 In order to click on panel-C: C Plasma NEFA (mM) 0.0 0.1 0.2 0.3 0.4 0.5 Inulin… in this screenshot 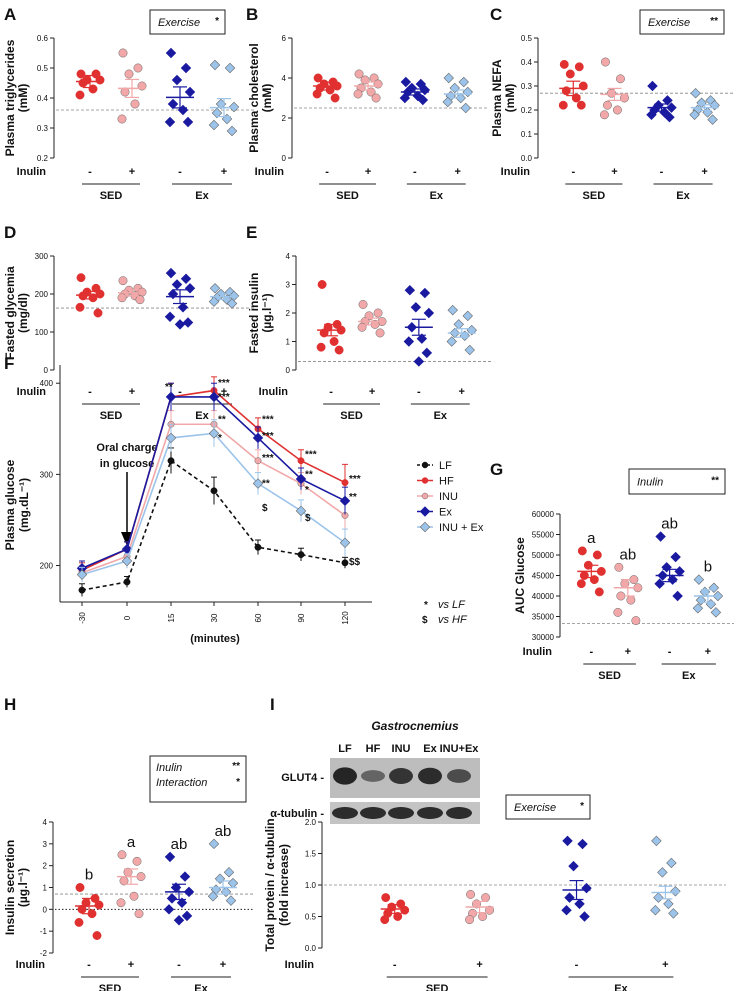, I will do `click(612, 103)`.